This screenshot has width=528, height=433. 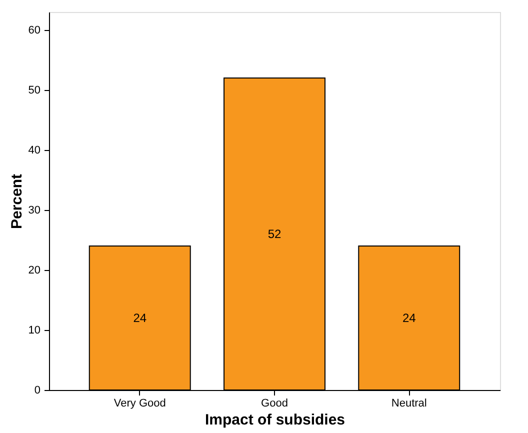 What do you see at coordinates (275, 420) in the screenshot?
I see `x-axis-title: Impact of subsidies` at bounding box center [275, 420].